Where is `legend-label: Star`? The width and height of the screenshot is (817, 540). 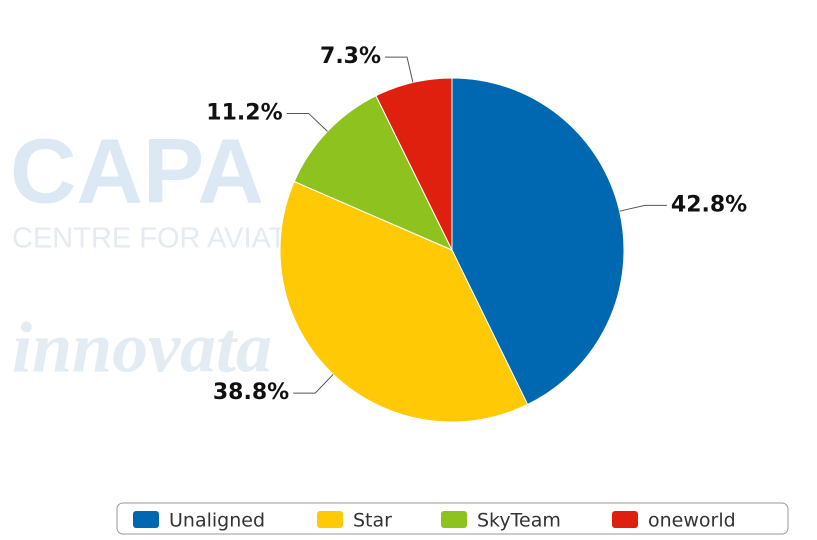
legend-label: Star is located at coordinates (372, 521).